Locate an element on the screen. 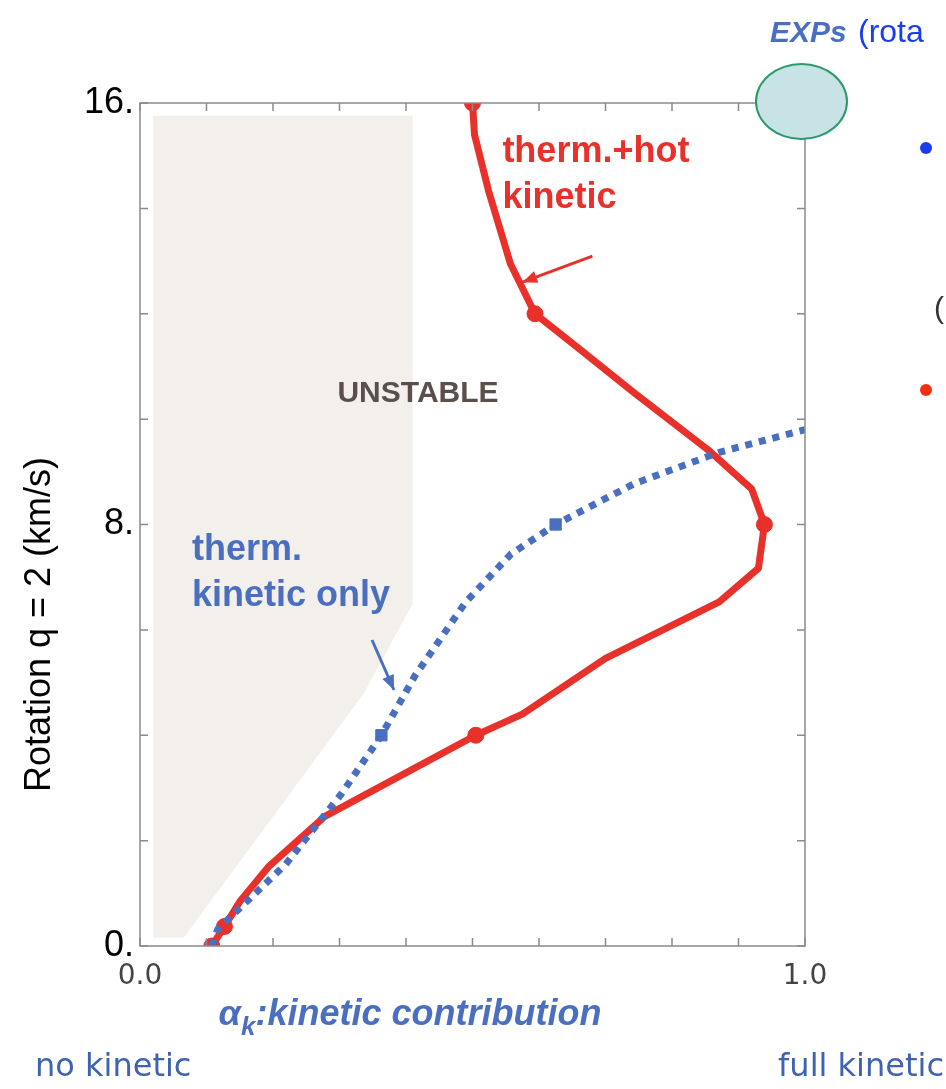  text: full kinetic is located at coordinates (861, 1065).